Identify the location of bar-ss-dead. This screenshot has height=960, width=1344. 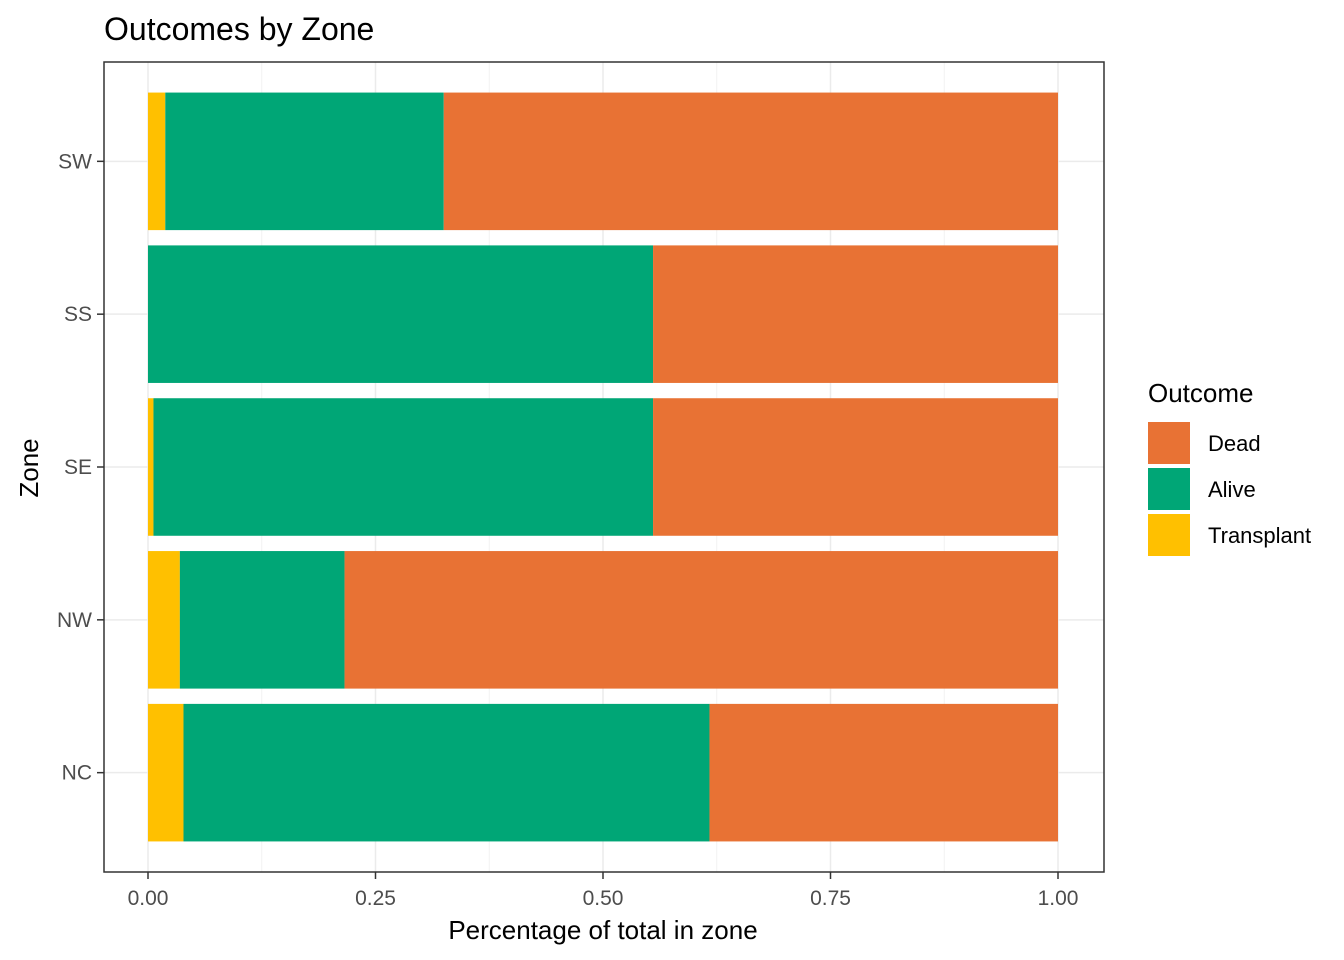
(855, 314).